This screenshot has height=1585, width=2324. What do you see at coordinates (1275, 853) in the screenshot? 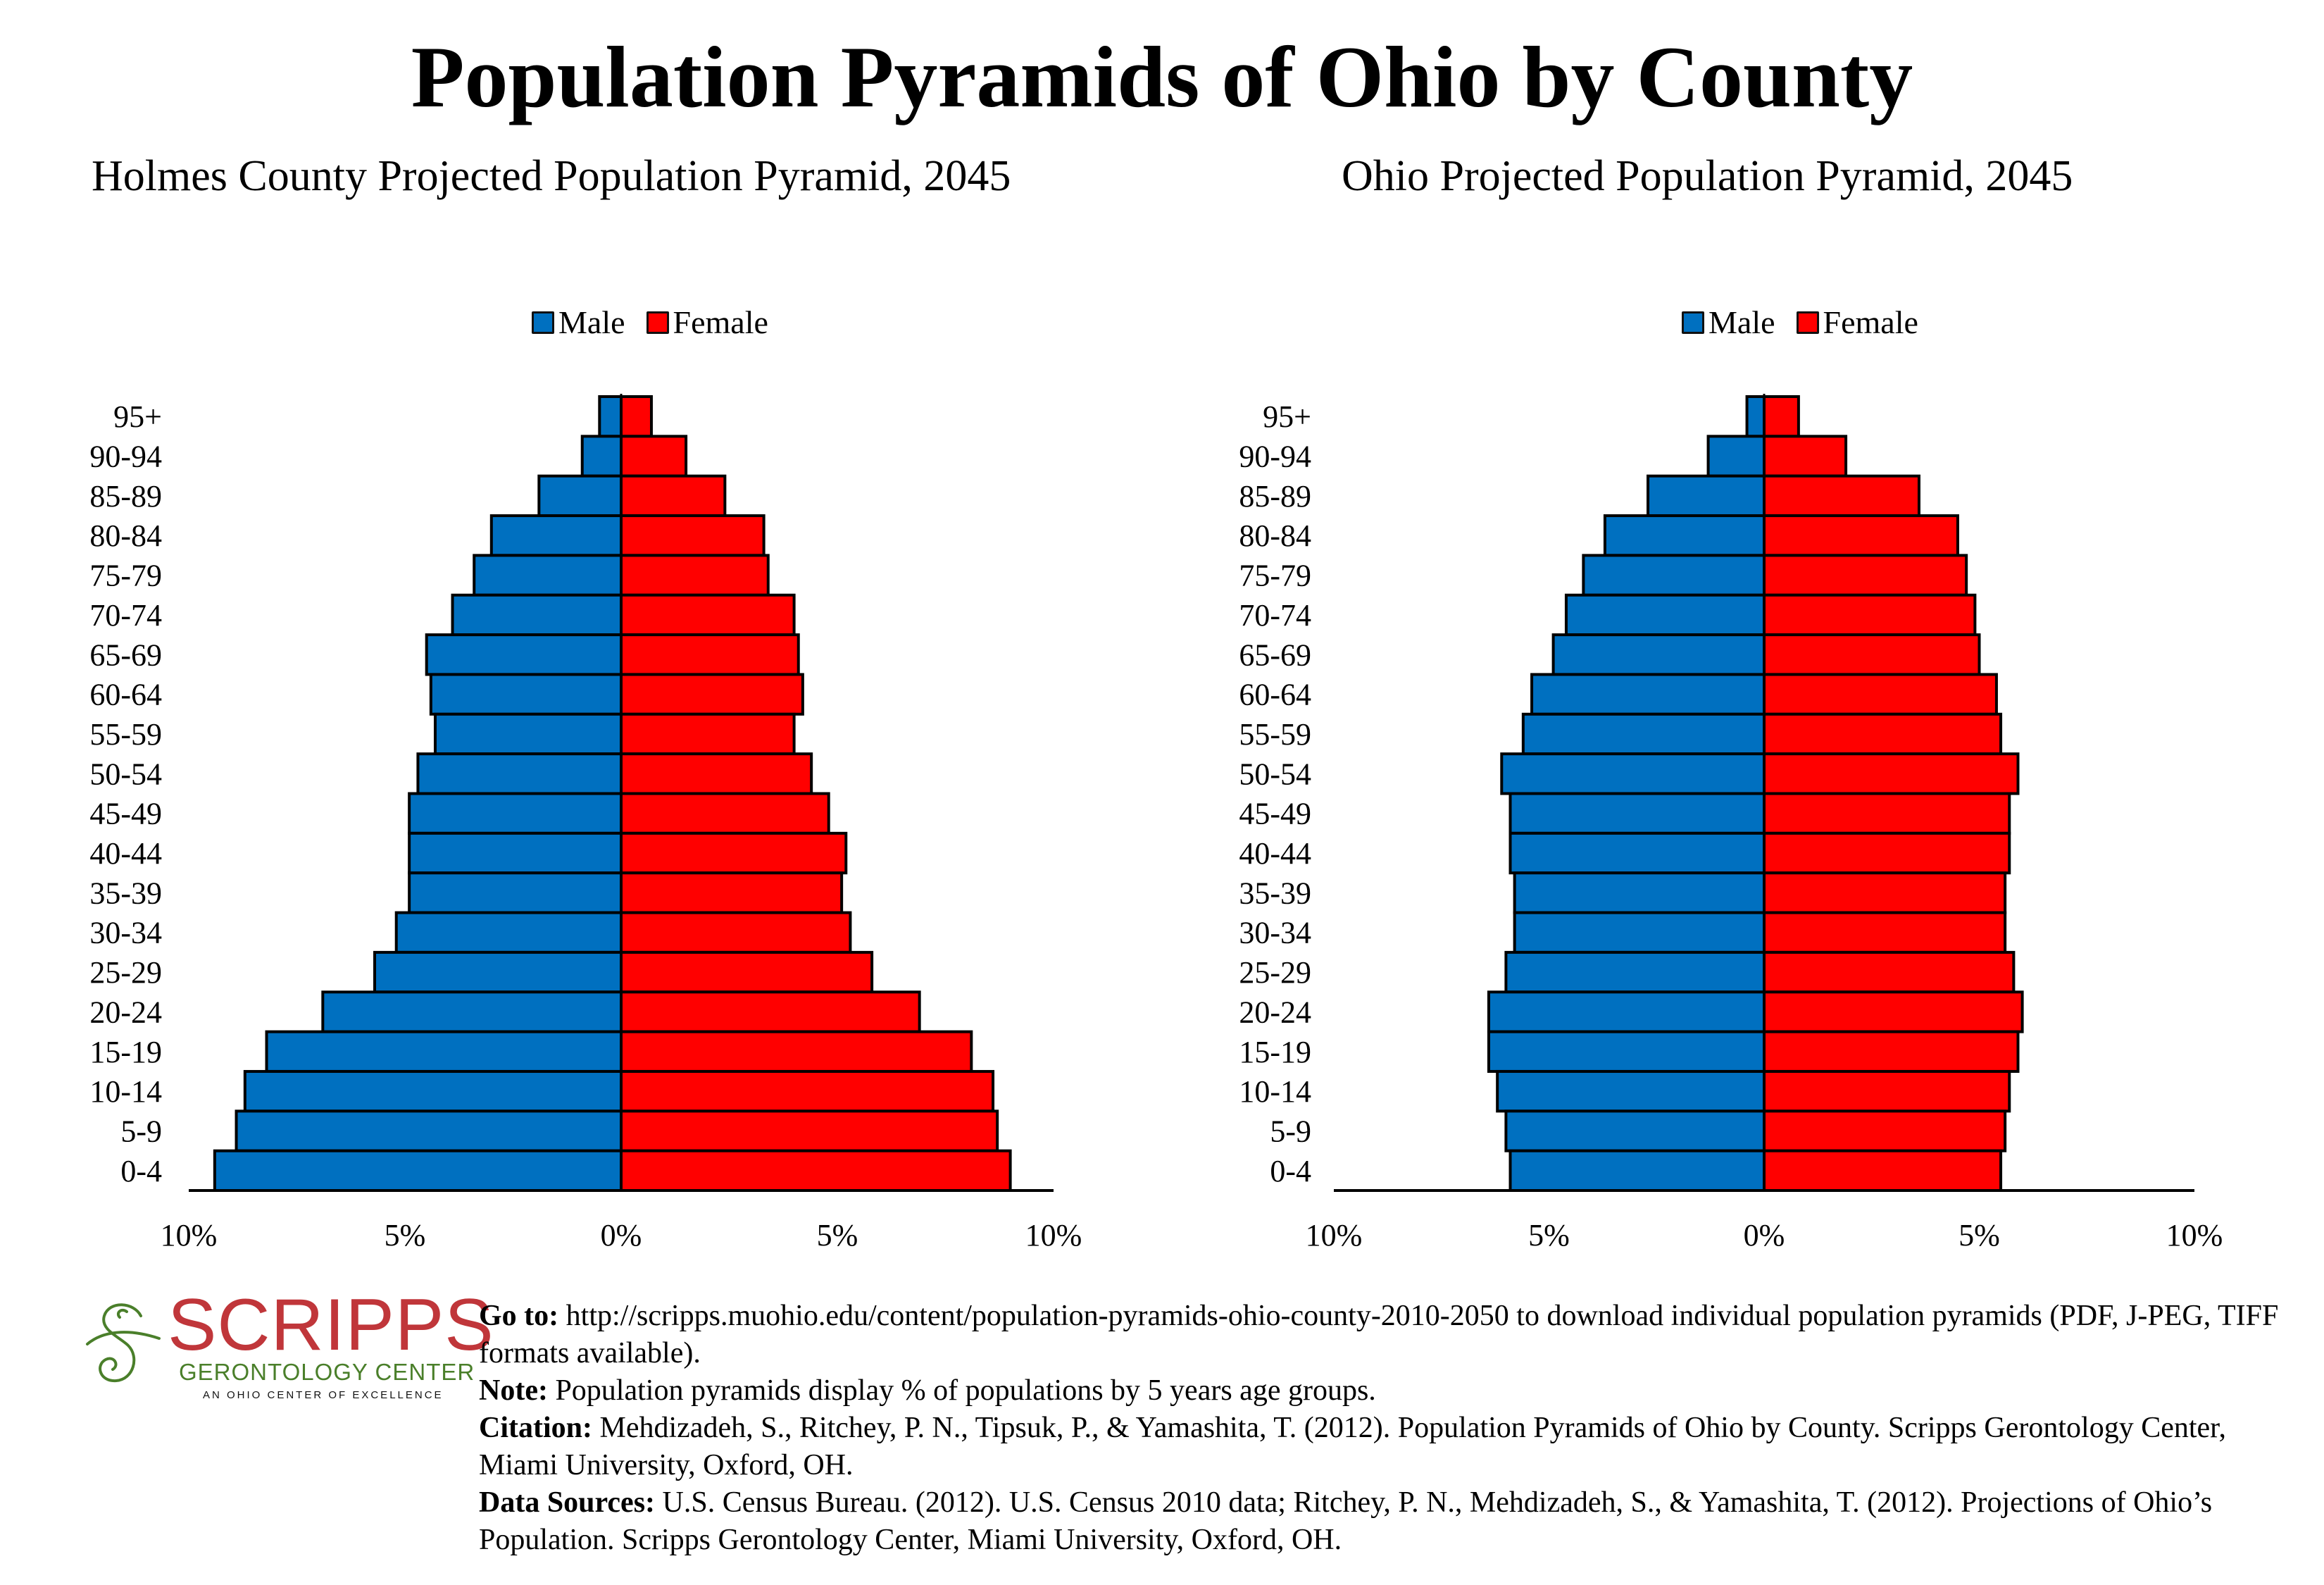
I see `age-label-ohio: 40-44` at bounding box center [1275, 853].